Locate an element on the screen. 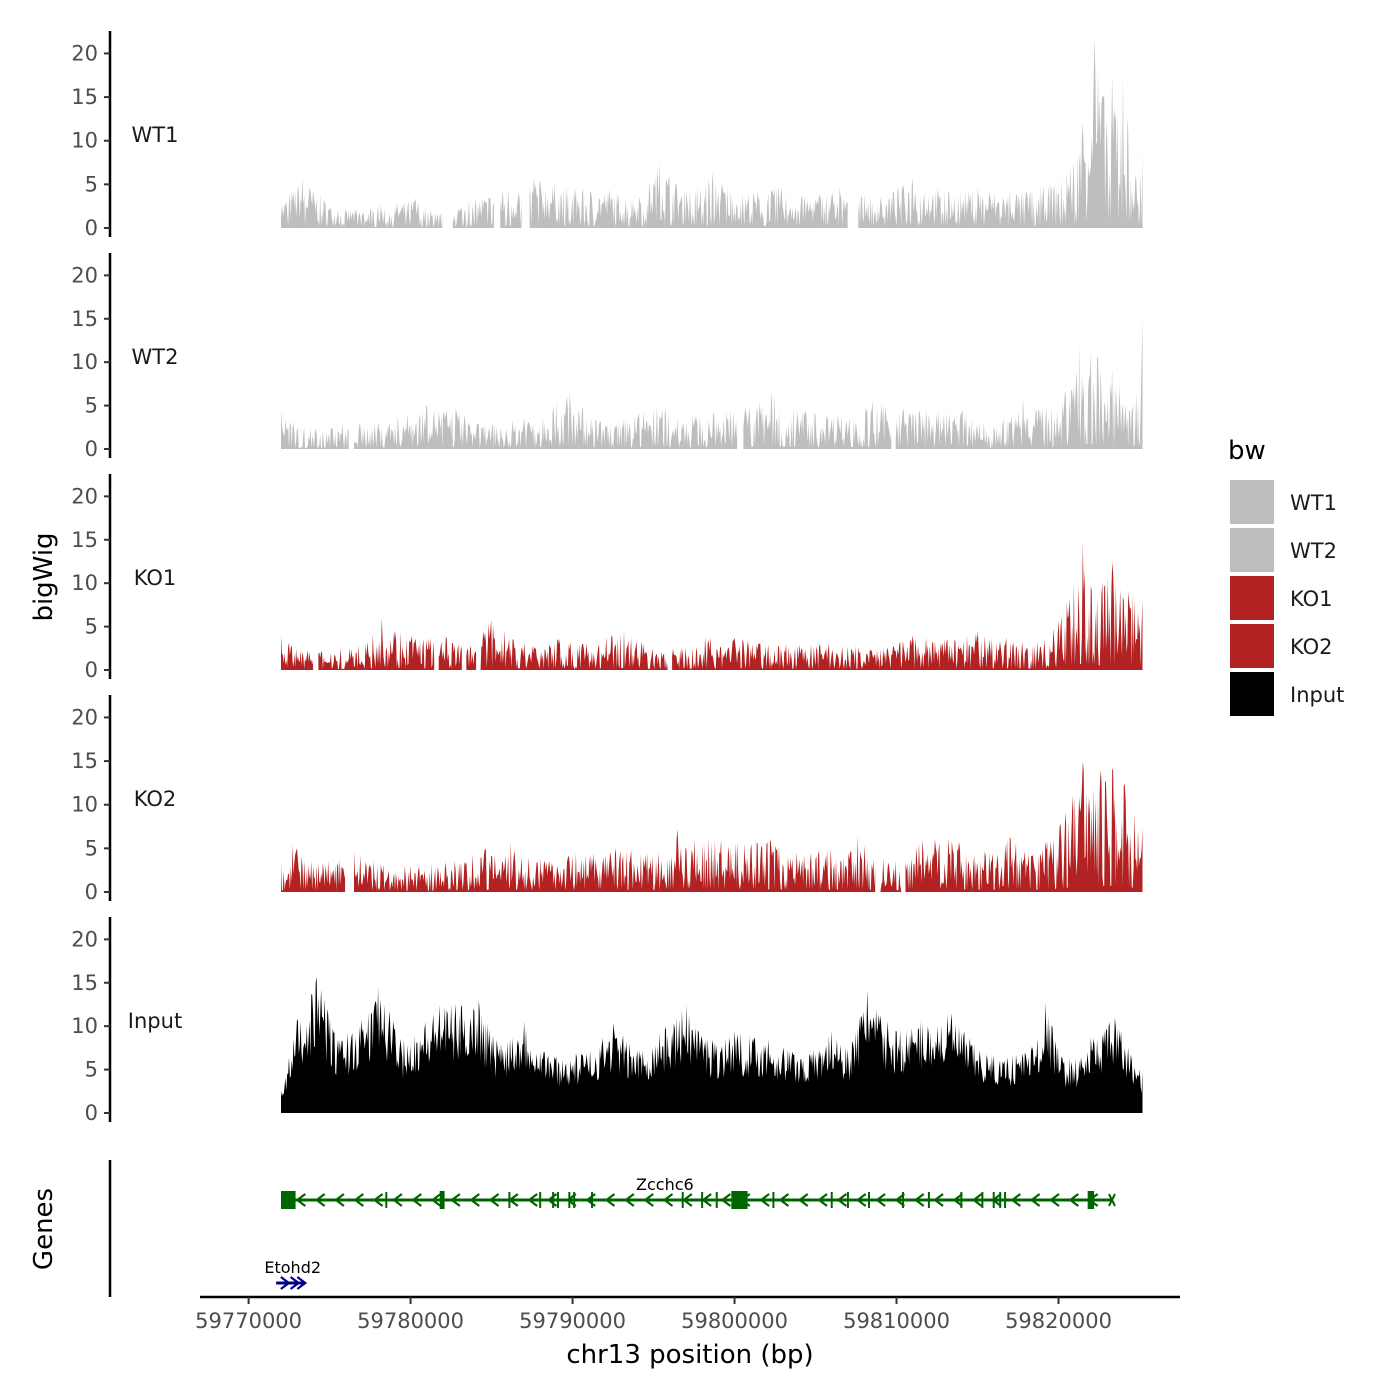  coverage-area-ko2 is located at coordinates (712, 826).